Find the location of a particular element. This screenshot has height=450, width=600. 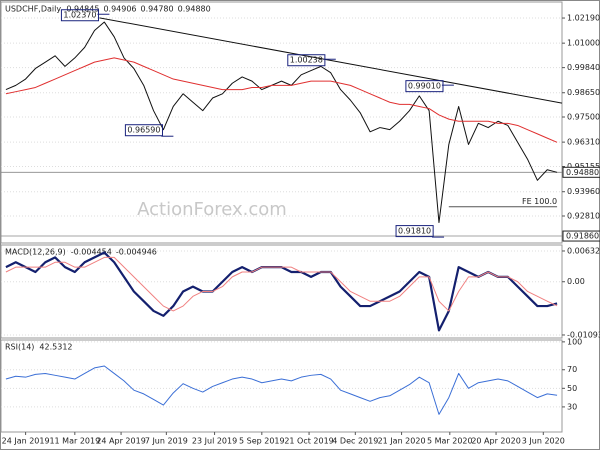

annotation-label: 0.99010 is located at coordinates (424, 86).